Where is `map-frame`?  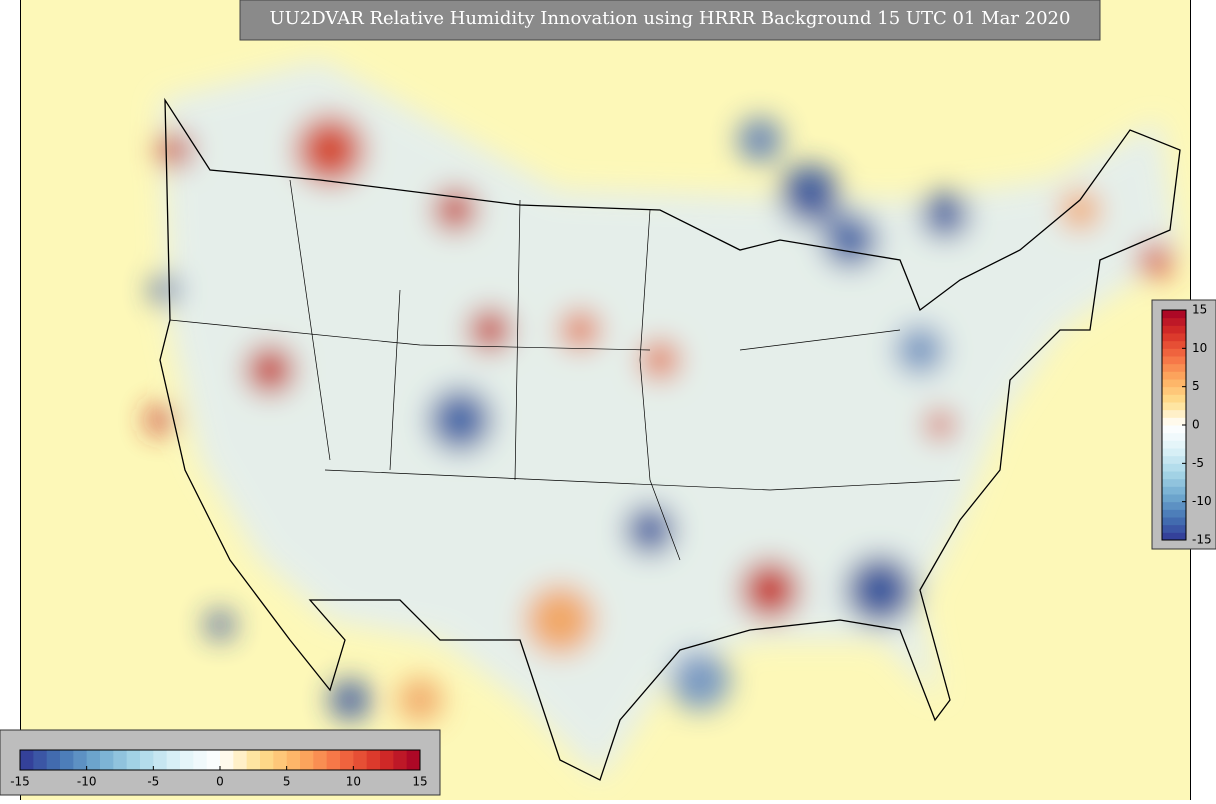
map-frame is located at coordinates (20, 400).